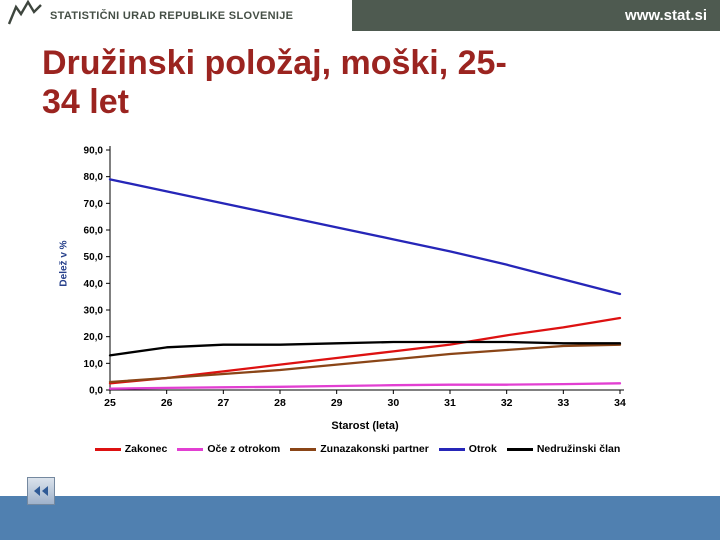 The image size is (720, 540). What do you see at coordinates (223, 403) in the screenshot?
I see `x-tick-label: 27` at bounding box center [223, 403].